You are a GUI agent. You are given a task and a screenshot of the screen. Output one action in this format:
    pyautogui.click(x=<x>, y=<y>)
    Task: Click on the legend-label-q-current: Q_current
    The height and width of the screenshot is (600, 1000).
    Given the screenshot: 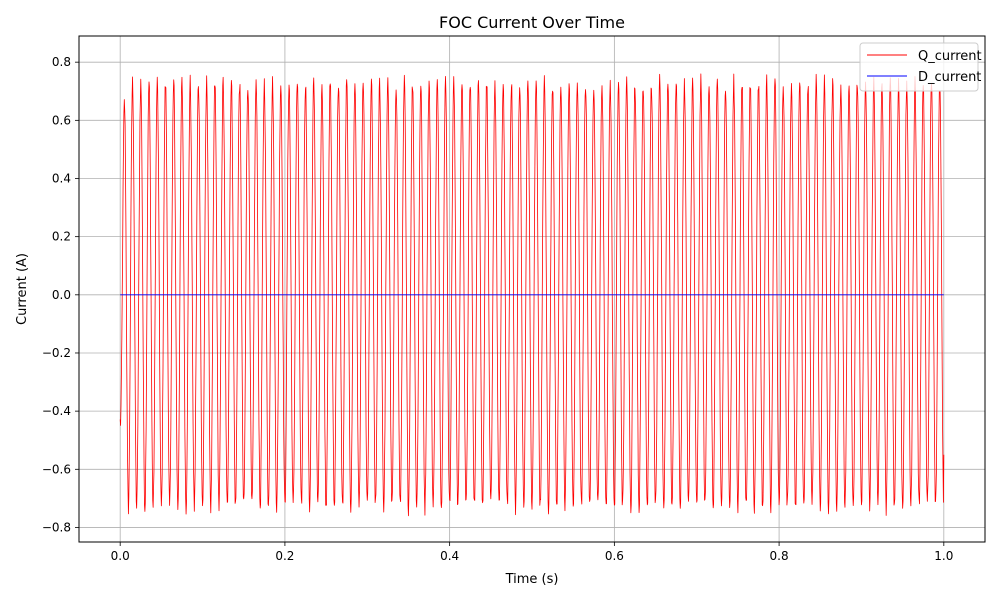 What is the action you would take?
    pyautogui.click(x=950, y=56)
    